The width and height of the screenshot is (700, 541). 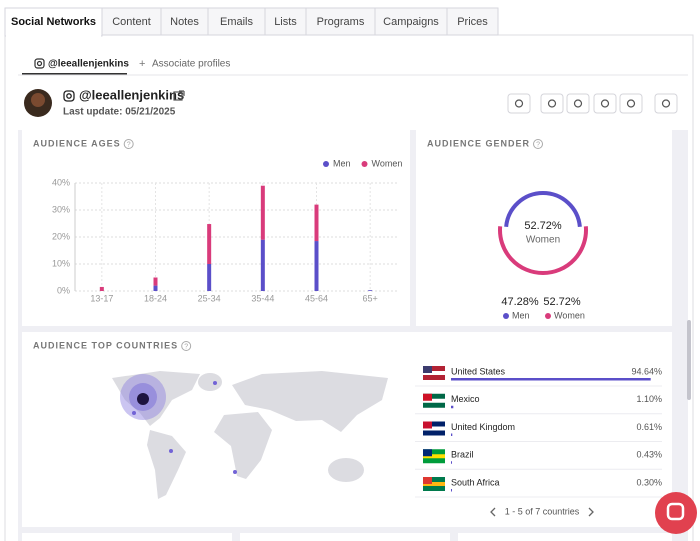 I want to click on toolbar, so click(x=592, y=103).